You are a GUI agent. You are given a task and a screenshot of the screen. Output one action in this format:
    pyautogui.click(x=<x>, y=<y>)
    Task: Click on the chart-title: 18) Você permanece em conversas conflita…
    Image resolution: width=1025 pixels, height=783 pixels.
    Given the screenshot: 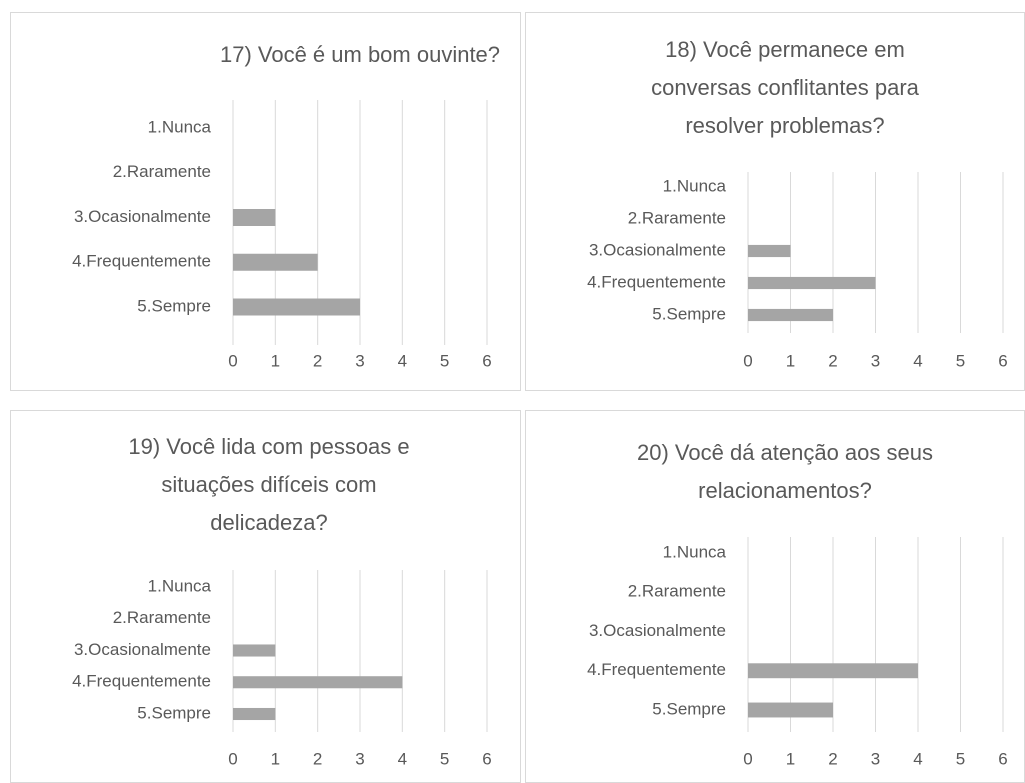 What is the action you would take?
    pyautogui.click(x=785, y=87)
    